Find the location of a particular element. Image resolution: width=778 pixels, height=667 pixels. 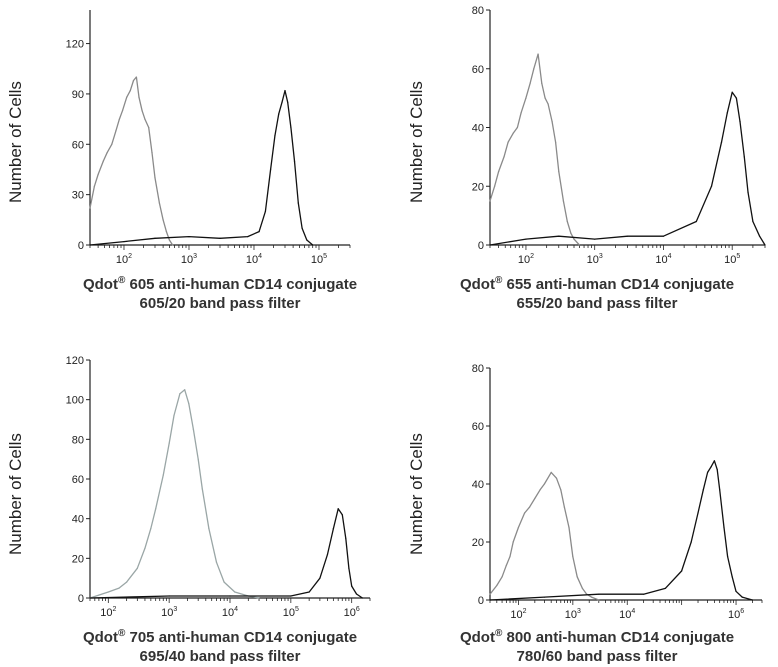

x-tick-label: 10⁶ is located at coordinates (352, 612).